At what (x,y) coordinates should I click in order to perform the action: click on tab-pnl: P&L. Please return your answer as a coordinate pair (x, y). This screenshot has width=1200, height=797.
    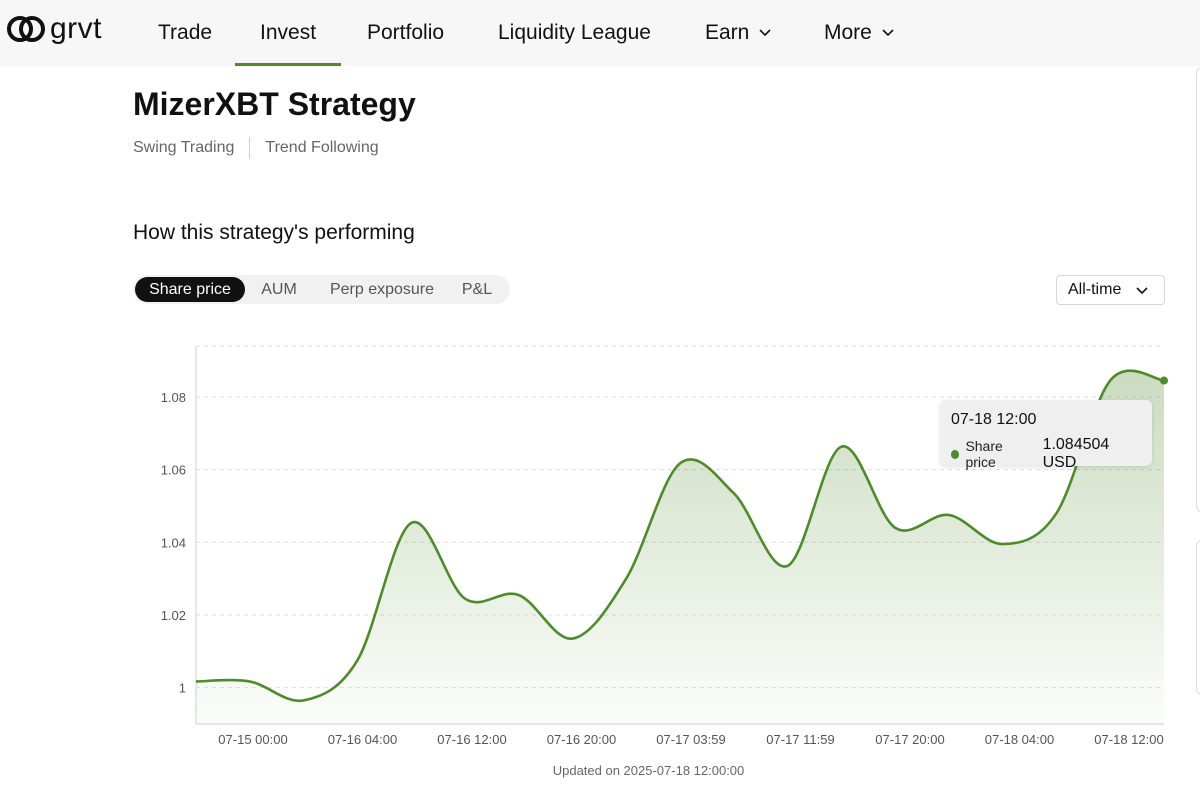
    Looking at the image, I should click on (477, 289).